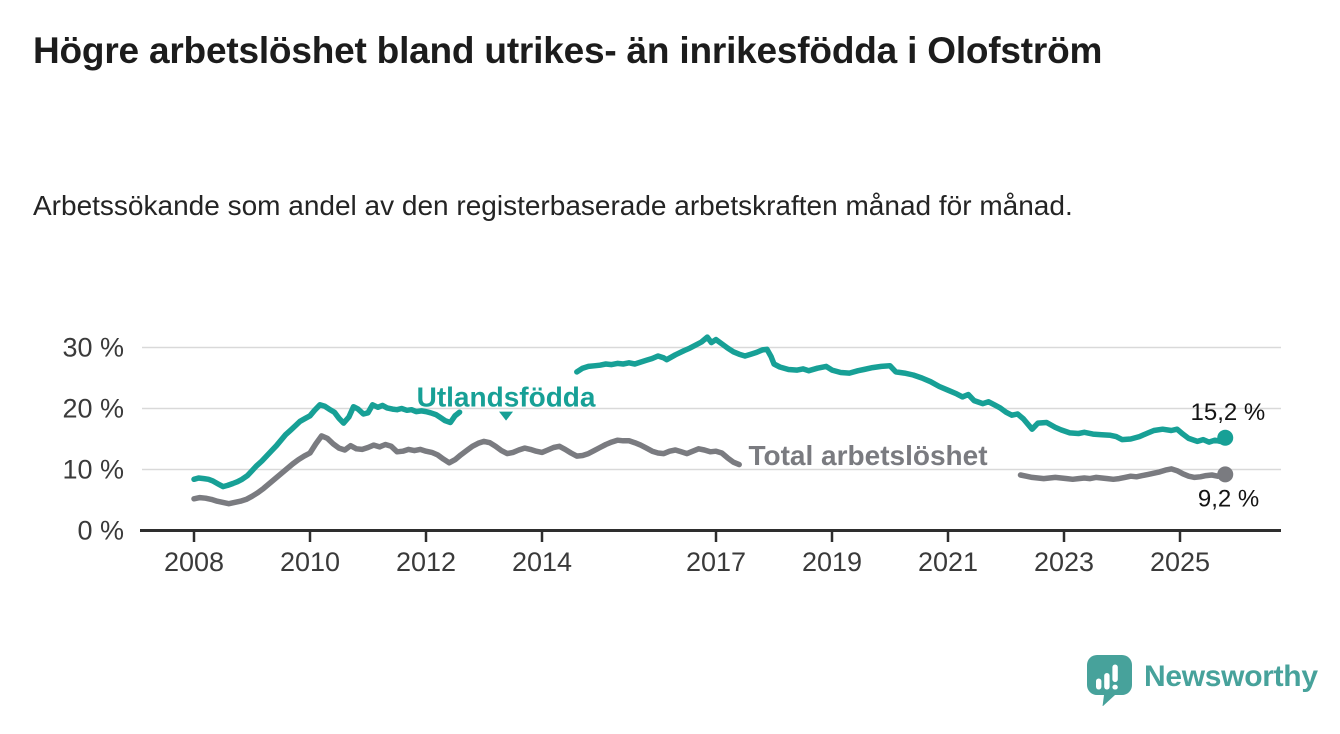 The width and height of the screenshot is (1340, 734). I want to click on x-tick-label: 2014, so click(542, 562).